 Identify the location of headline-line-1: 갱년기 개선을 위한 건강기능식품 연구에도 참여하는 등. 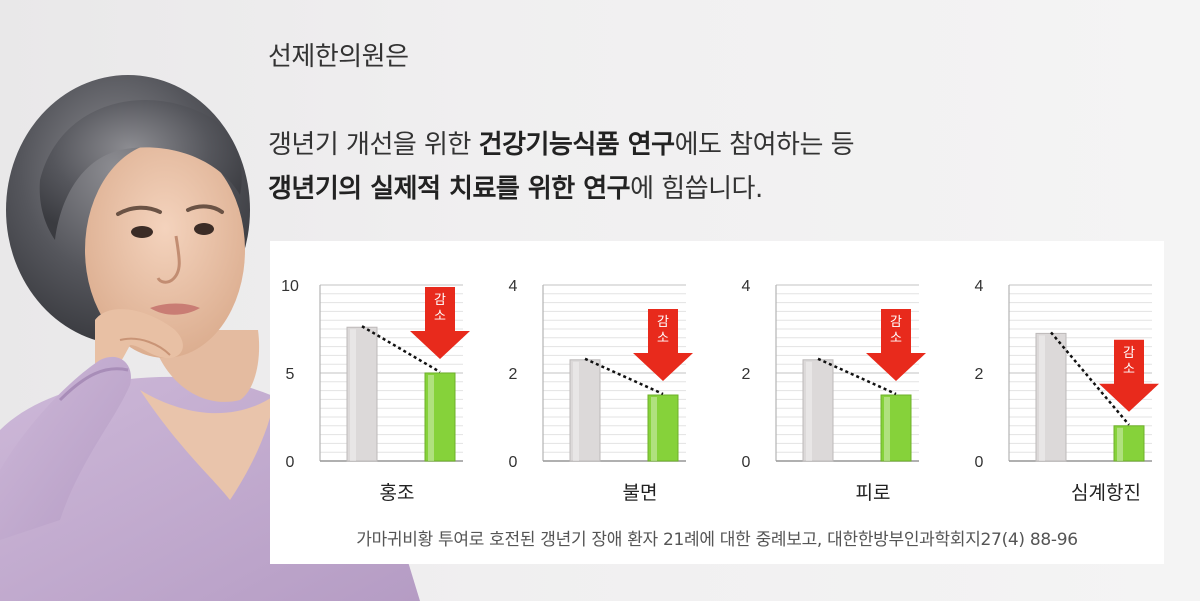
(561, 142).